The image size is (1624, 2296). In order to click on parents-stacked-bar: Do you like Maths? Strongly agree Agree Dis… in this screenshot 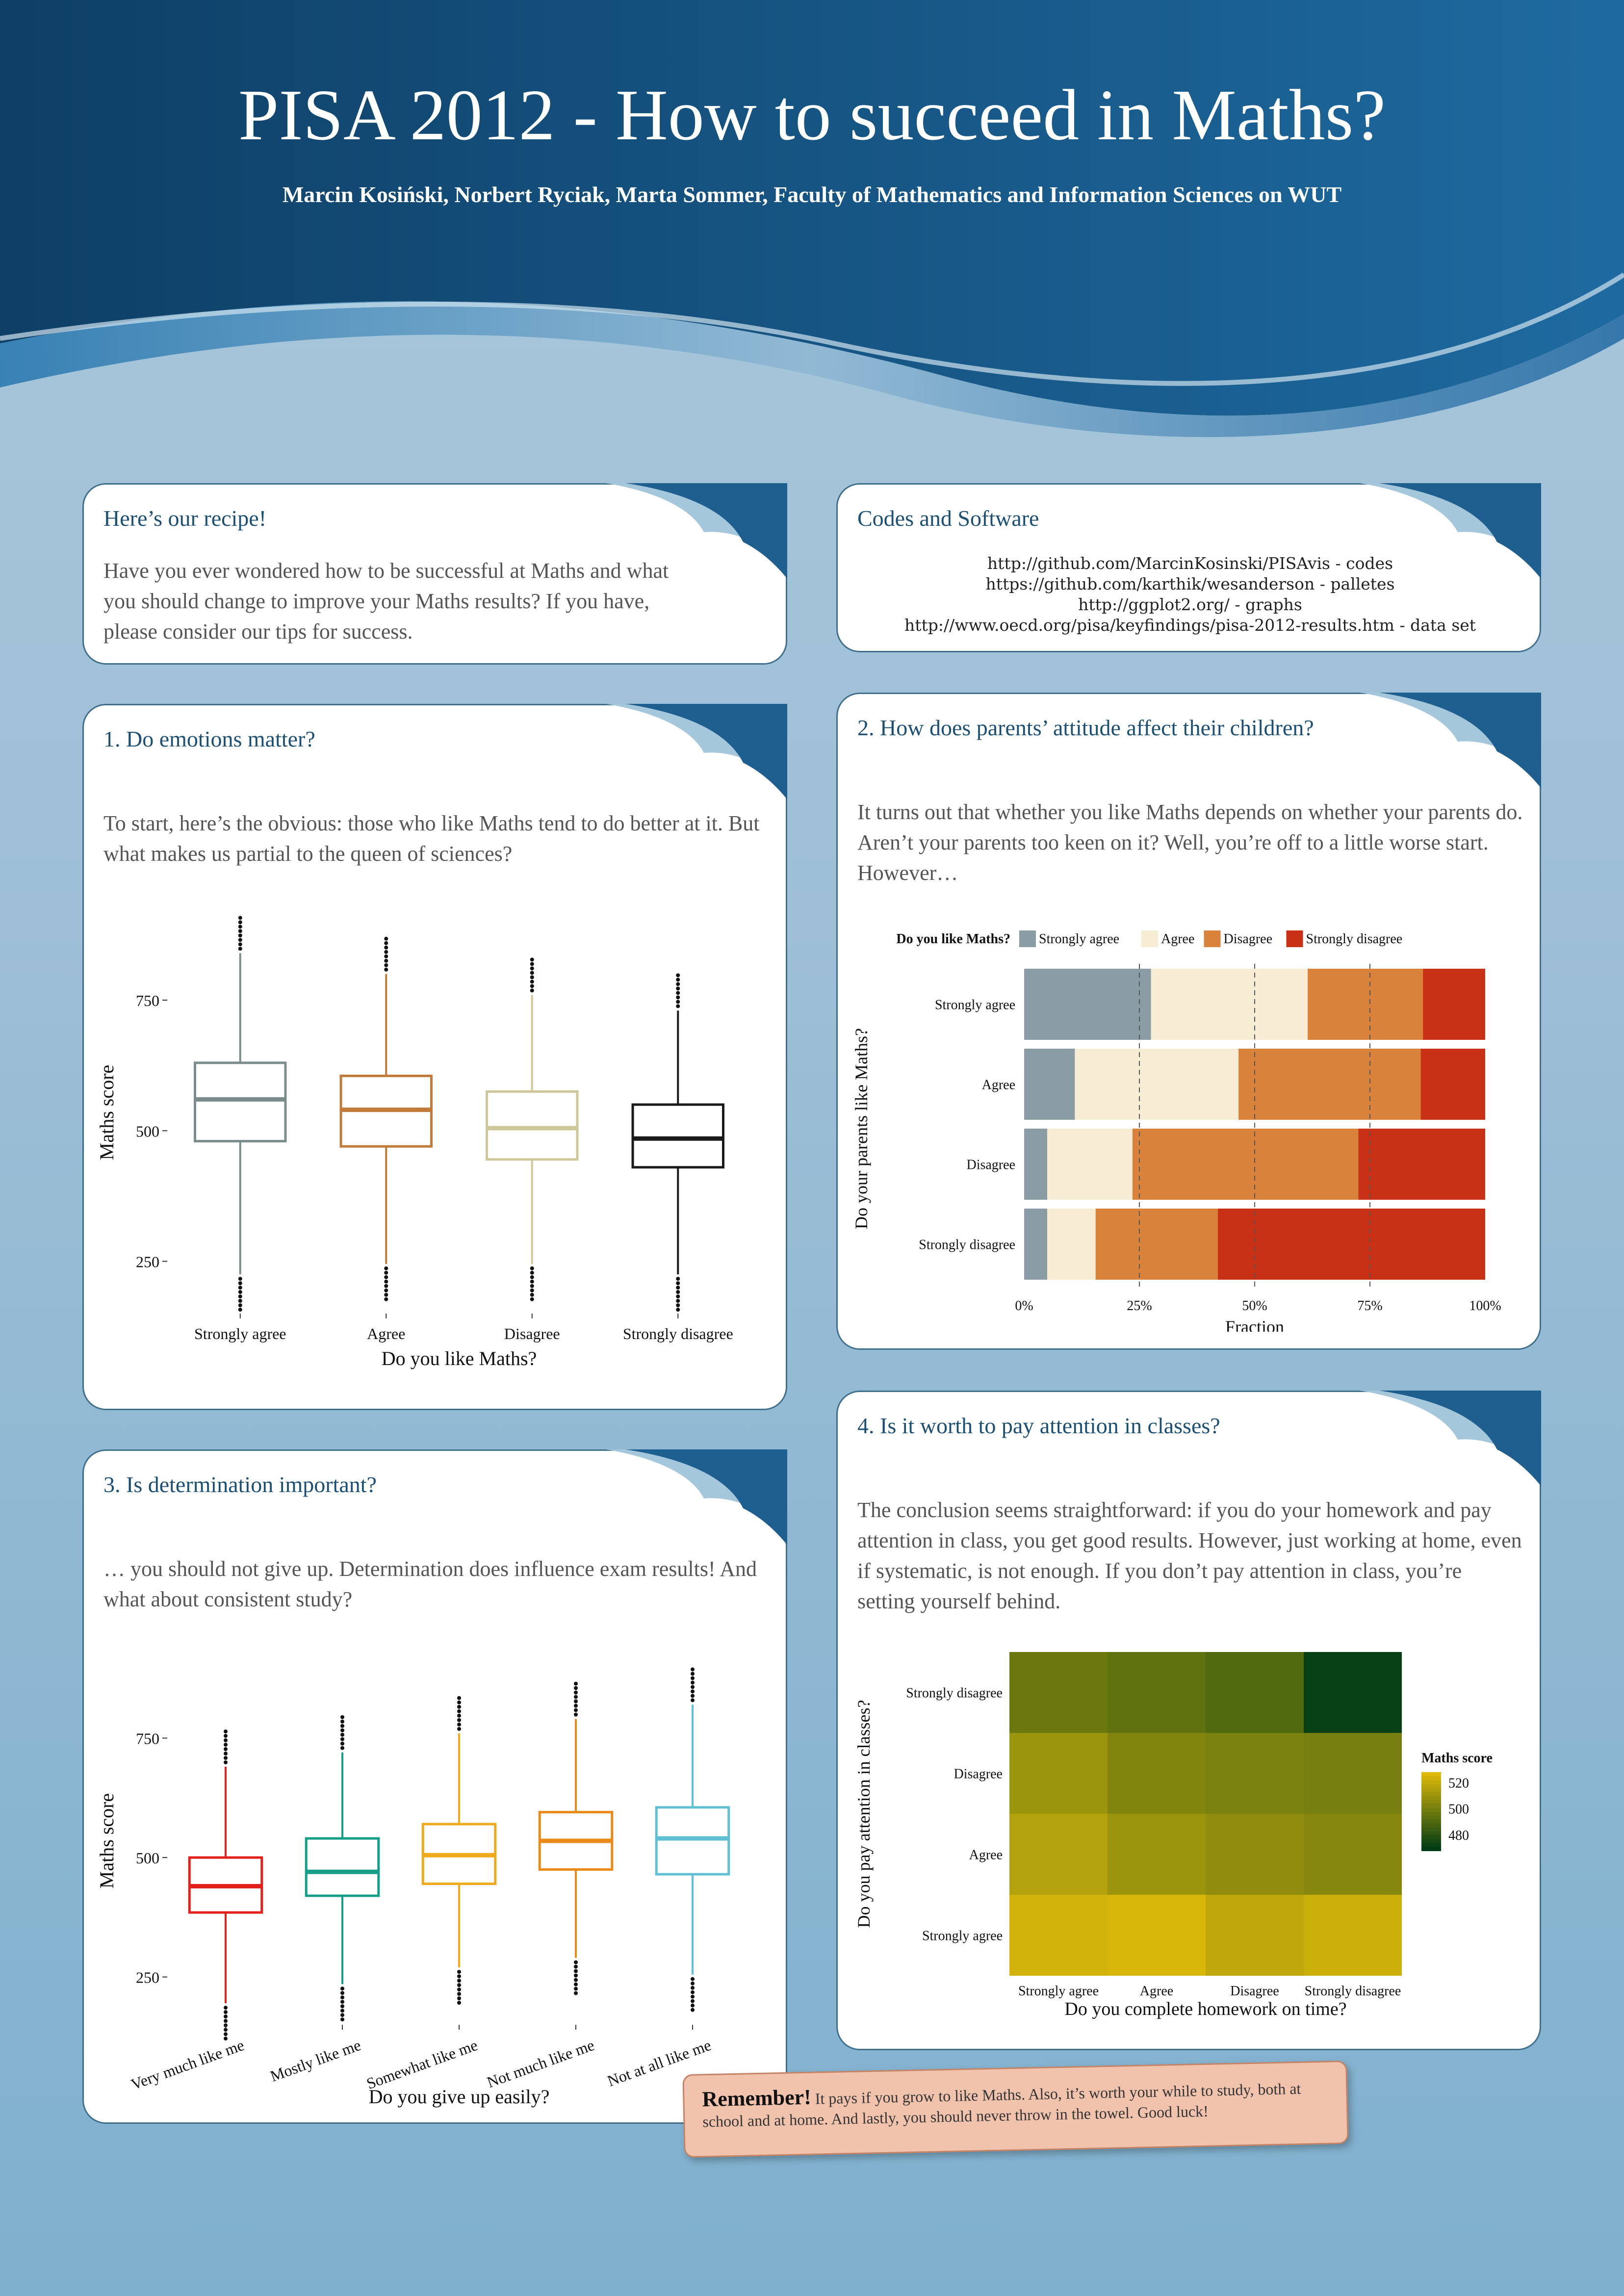, I will do `click(1176, 1131)`.